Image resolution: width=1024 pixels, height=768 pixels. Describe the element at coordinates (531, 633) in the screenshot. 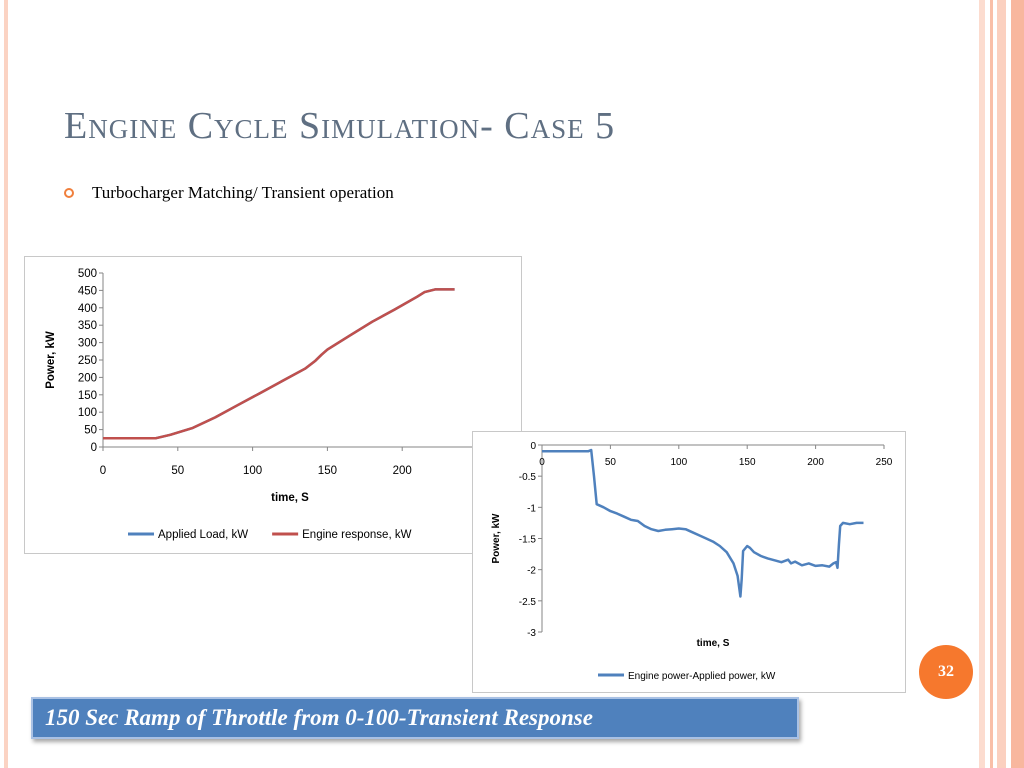

I see `y-tick-label: -3` at that location.